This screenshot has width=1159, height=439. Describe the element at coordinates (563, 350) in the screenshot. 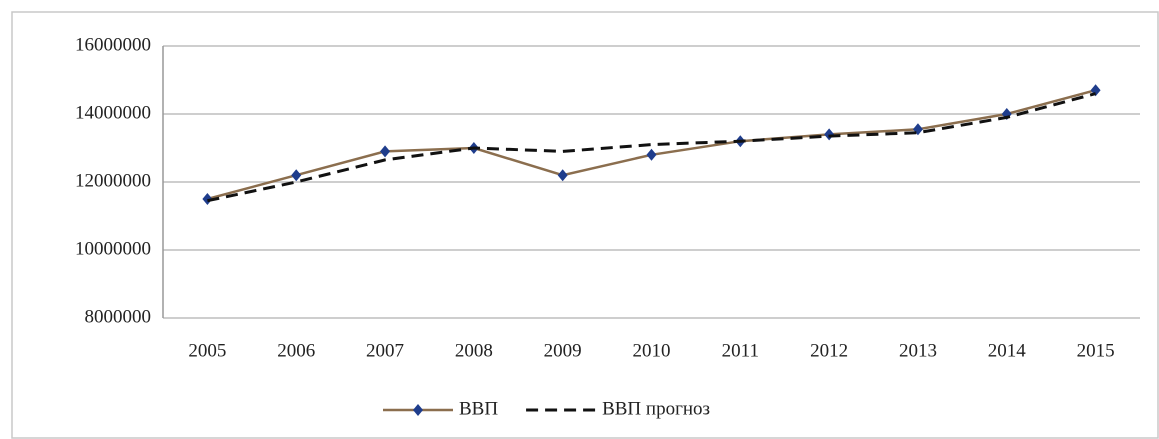

I see `x-tick-label: 2009` at that location.